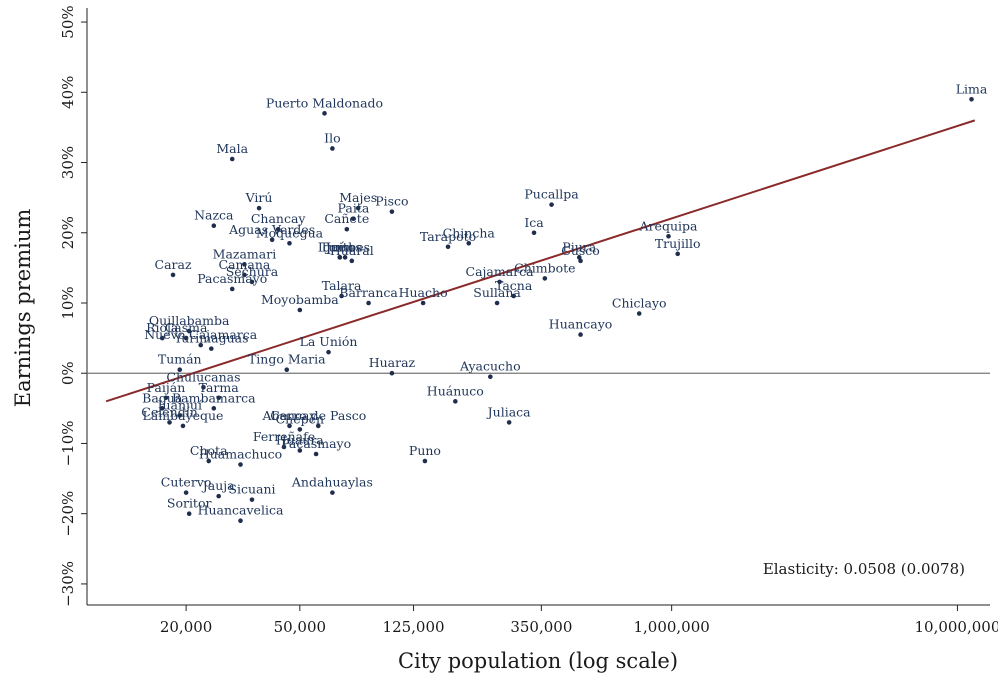 Image resolution: width=998 pixels, height=677 pixels. Describe the element at coordinates (68, 302) in the screenshot. I see `y-tick-label: 10%` at that location.